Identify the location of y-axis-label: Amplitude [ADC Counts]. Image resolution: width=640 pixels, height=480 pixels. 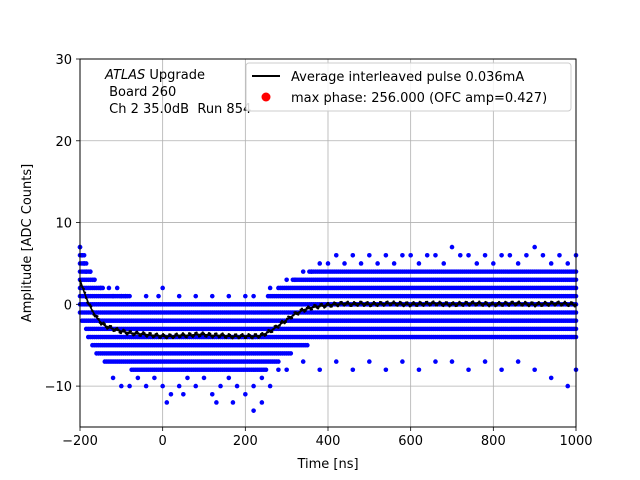
(27, 243).